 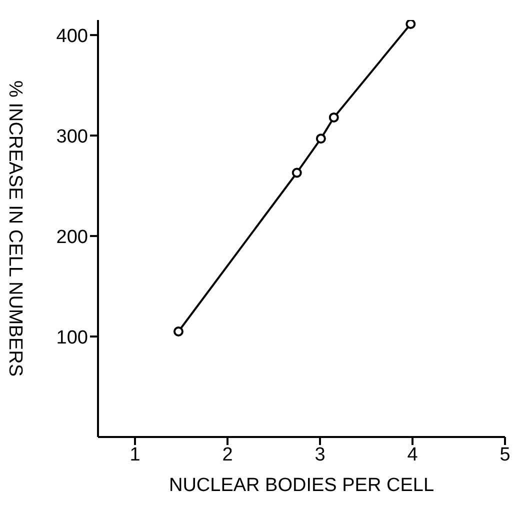 What do you see at coordinates (72, 237) in the screenshot?
I see `y-tick-label: 200` at bounding box center [72, 237].